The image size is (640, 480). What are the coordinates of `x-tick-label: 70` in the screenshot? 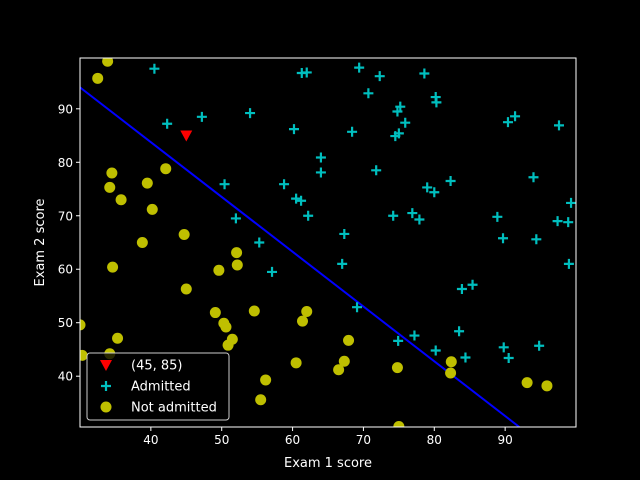 It's located at (363, 440).